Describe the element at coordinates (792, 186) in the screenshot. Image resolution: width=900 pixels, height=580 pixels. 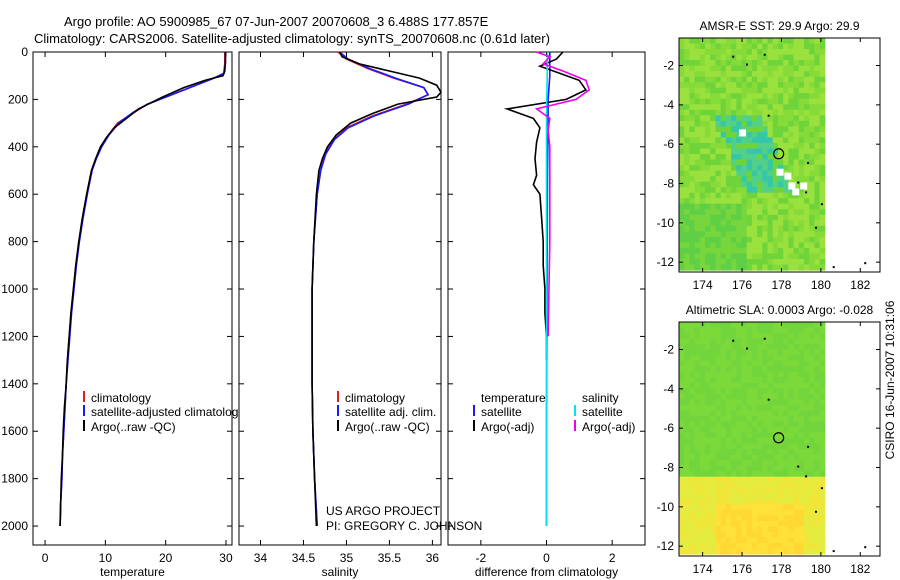
I see `land-mask-cell` at that location.